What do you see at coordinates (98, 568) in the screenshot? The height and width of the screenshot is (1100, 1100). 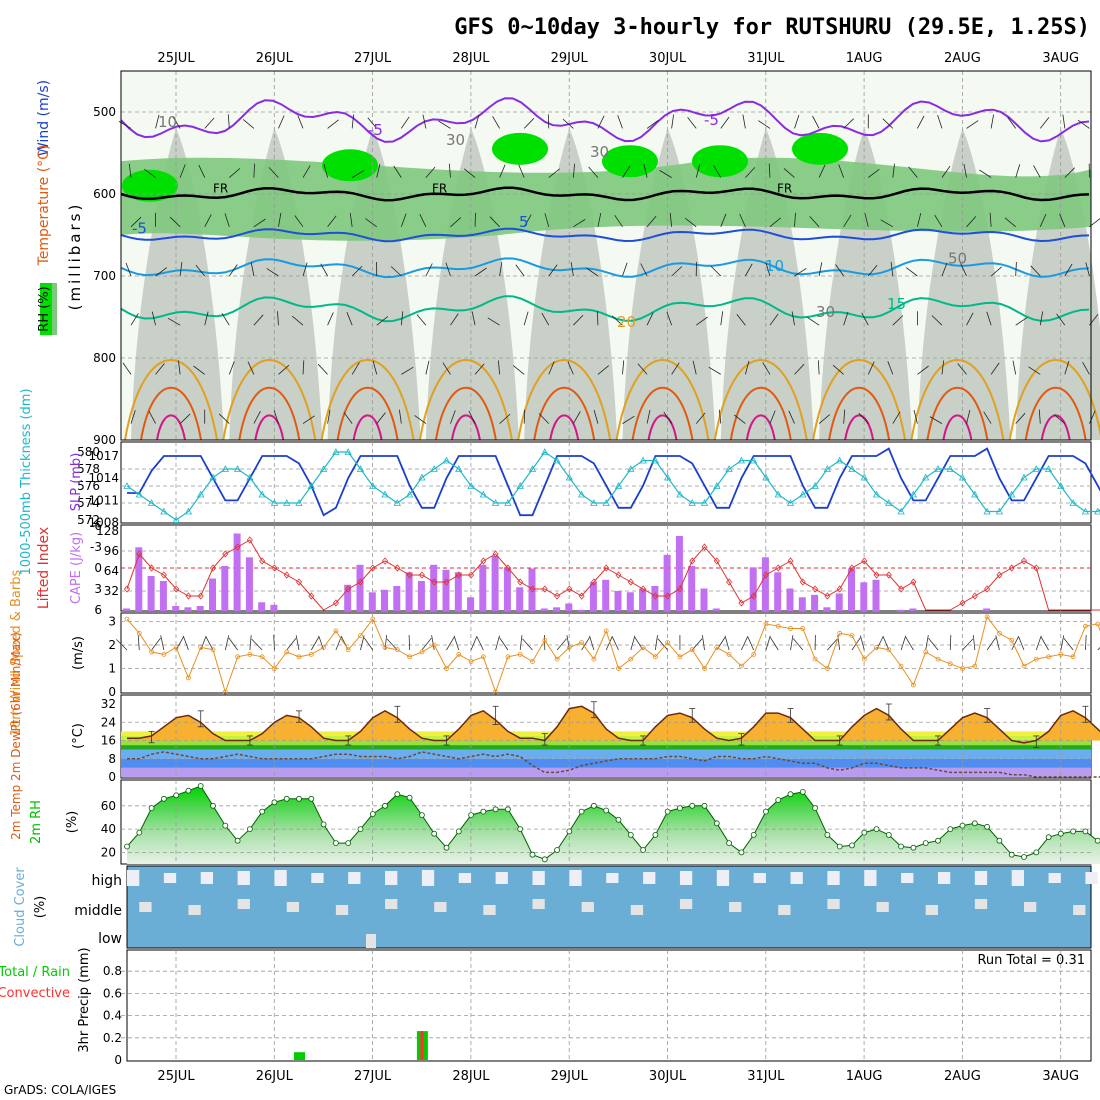 I see `li-ytick: 0` at bounding box center [98, 568].